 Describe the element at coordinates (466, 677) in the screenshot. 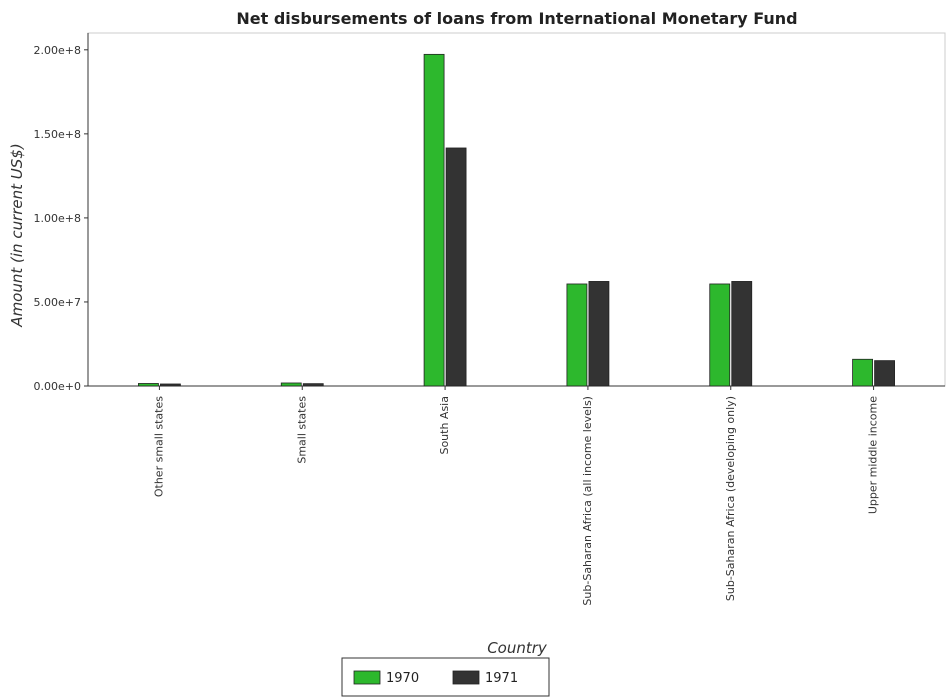

I see `legend-swatch-1971` at that location.